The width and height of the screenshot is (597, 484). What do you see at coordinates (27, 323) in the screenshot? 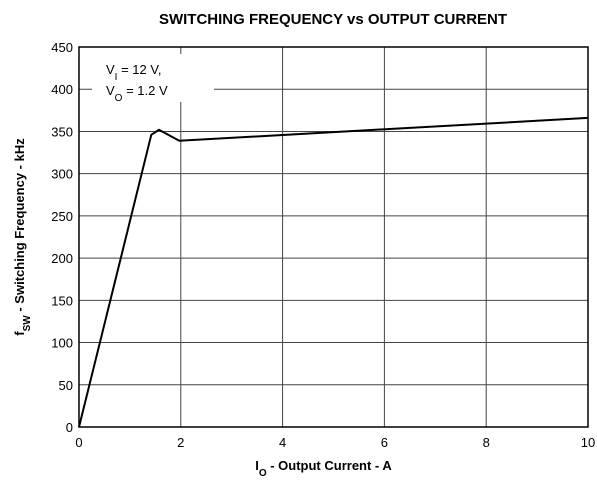
I see `text-part: SW` at bounding box center [27, 323].